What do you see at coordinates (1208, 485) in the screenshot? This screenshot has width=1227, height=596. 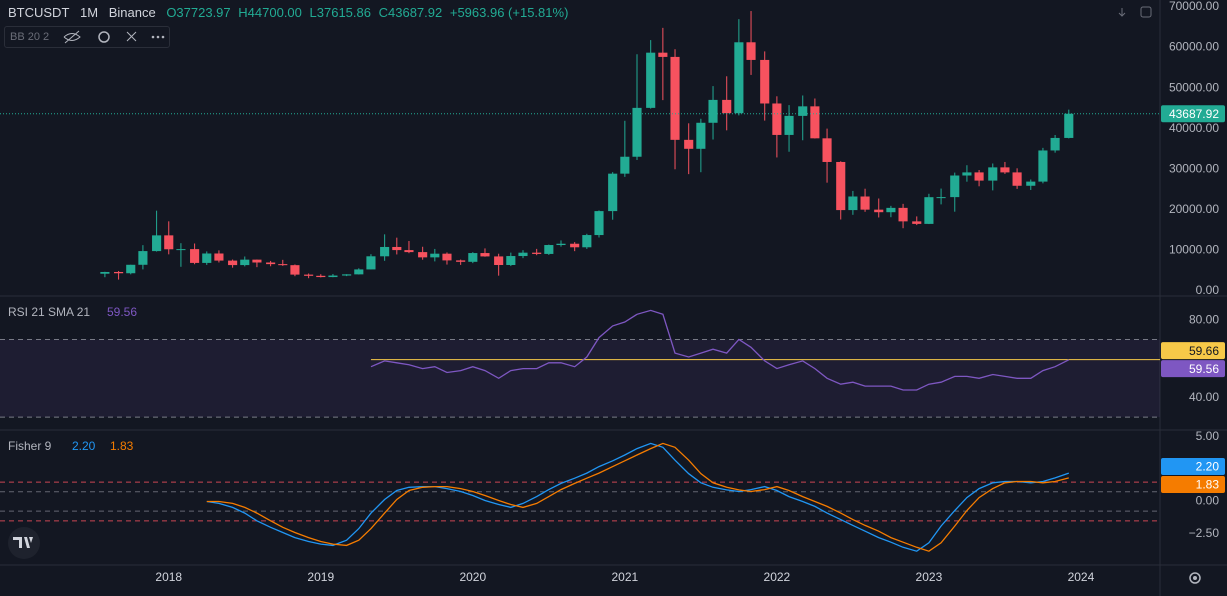 I see `price-tag-label: 1.83` at bounding box center [1208, 485].